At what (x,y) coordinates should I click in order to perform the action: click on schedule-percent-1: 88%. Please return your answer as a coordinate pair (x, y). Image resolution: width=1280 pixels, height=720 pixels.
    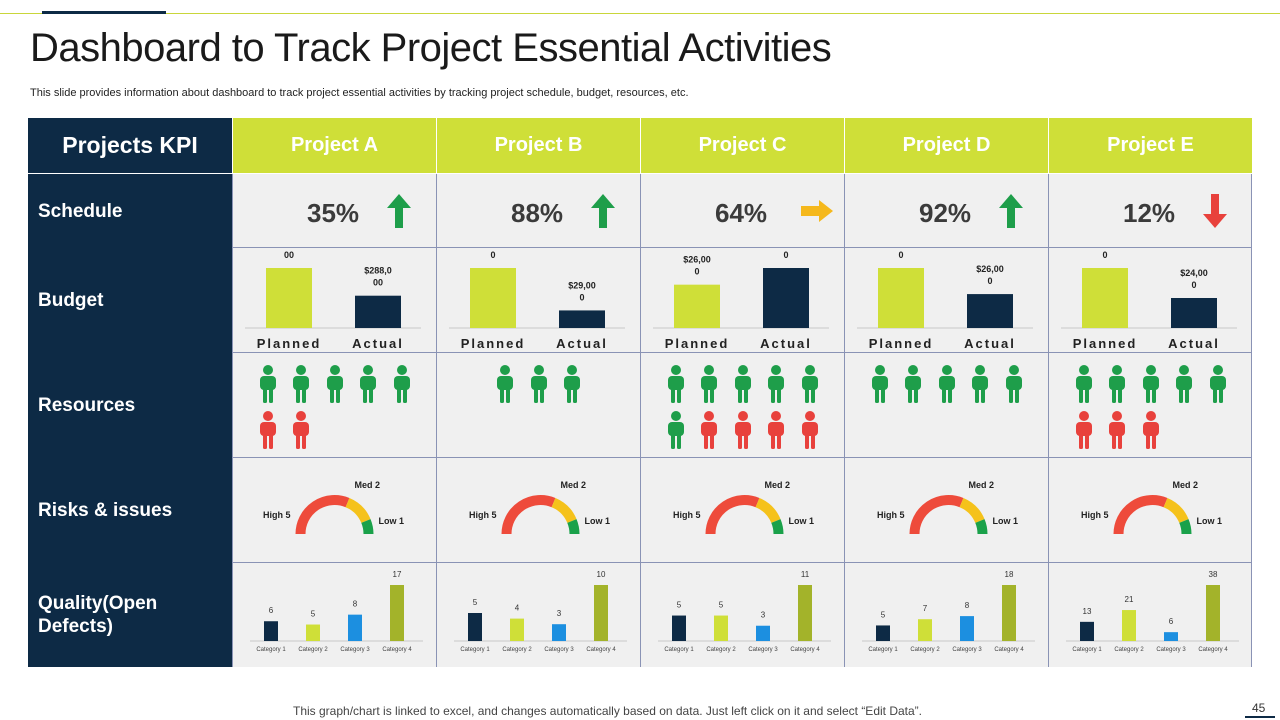
    Looking at the image, I should click on (537, 213).